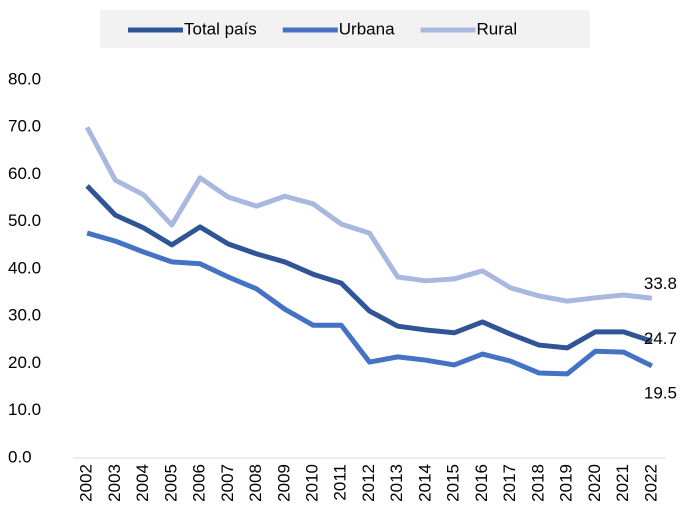 This screenshot has height=515, width=692. I want to click on y-tick-label: 10.0, so click(24, 409).